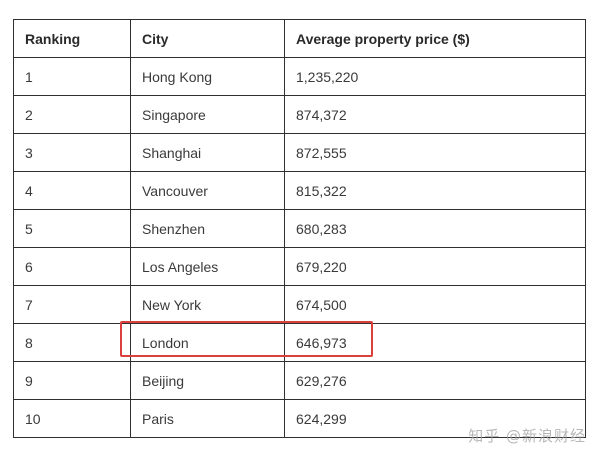 Image resolution: width=600 pixels, height=456 pixels. I want to click on table-row: 3 Shanghai 872,555, so click(299, 152).